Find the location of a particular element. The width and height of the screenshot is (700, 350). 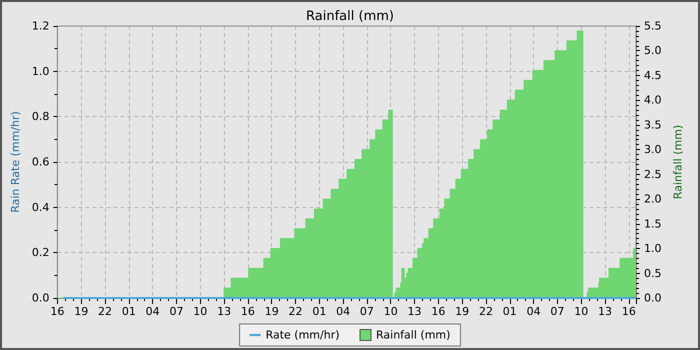

y-tick-label: 0.8 is located at coordinates (41, 117).